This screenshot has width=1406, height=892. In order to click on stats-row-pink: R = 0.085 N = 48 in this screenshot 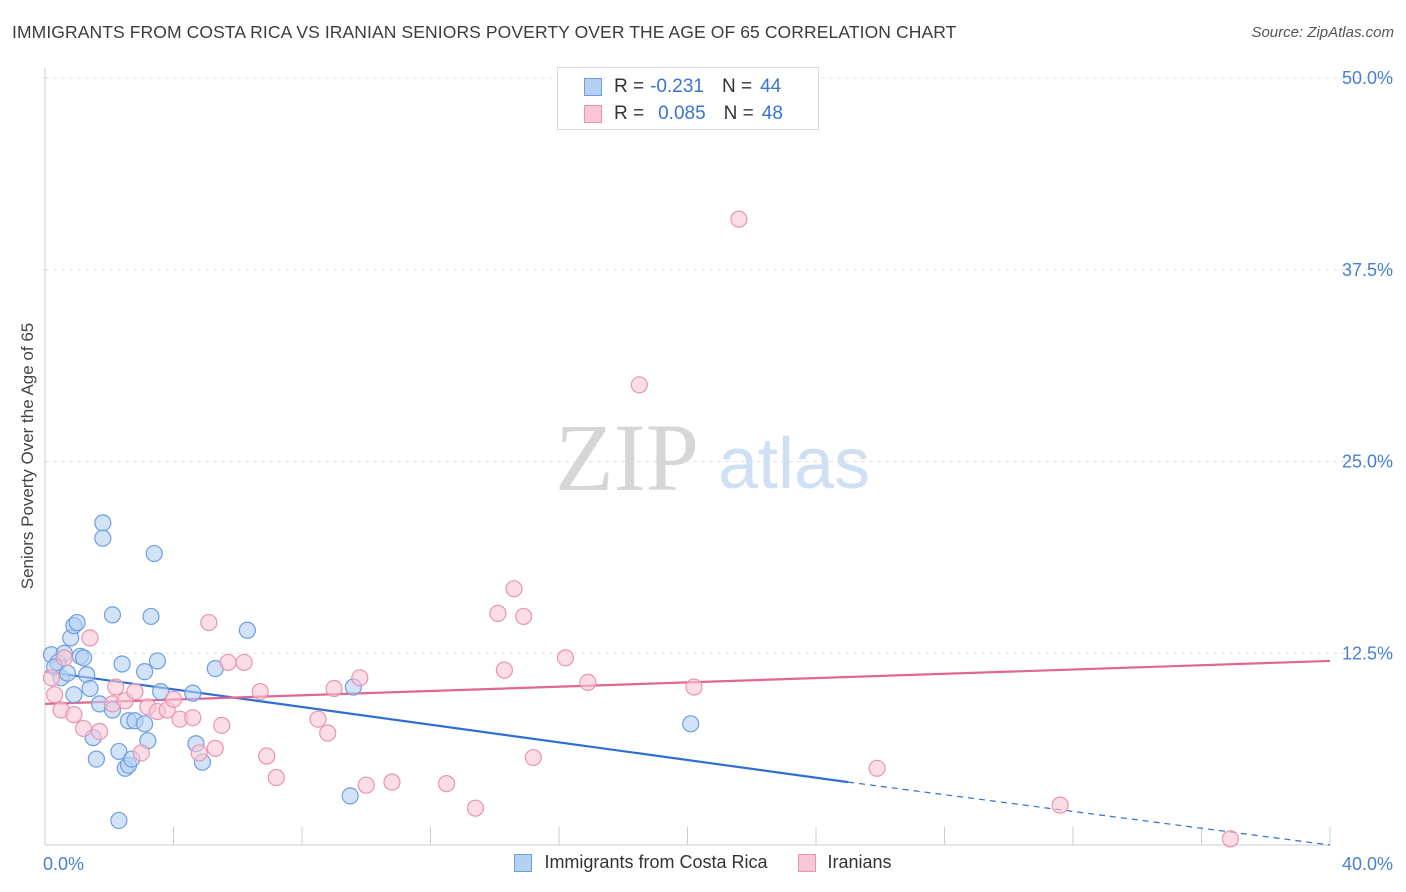, I will do `click(683, 114)`.